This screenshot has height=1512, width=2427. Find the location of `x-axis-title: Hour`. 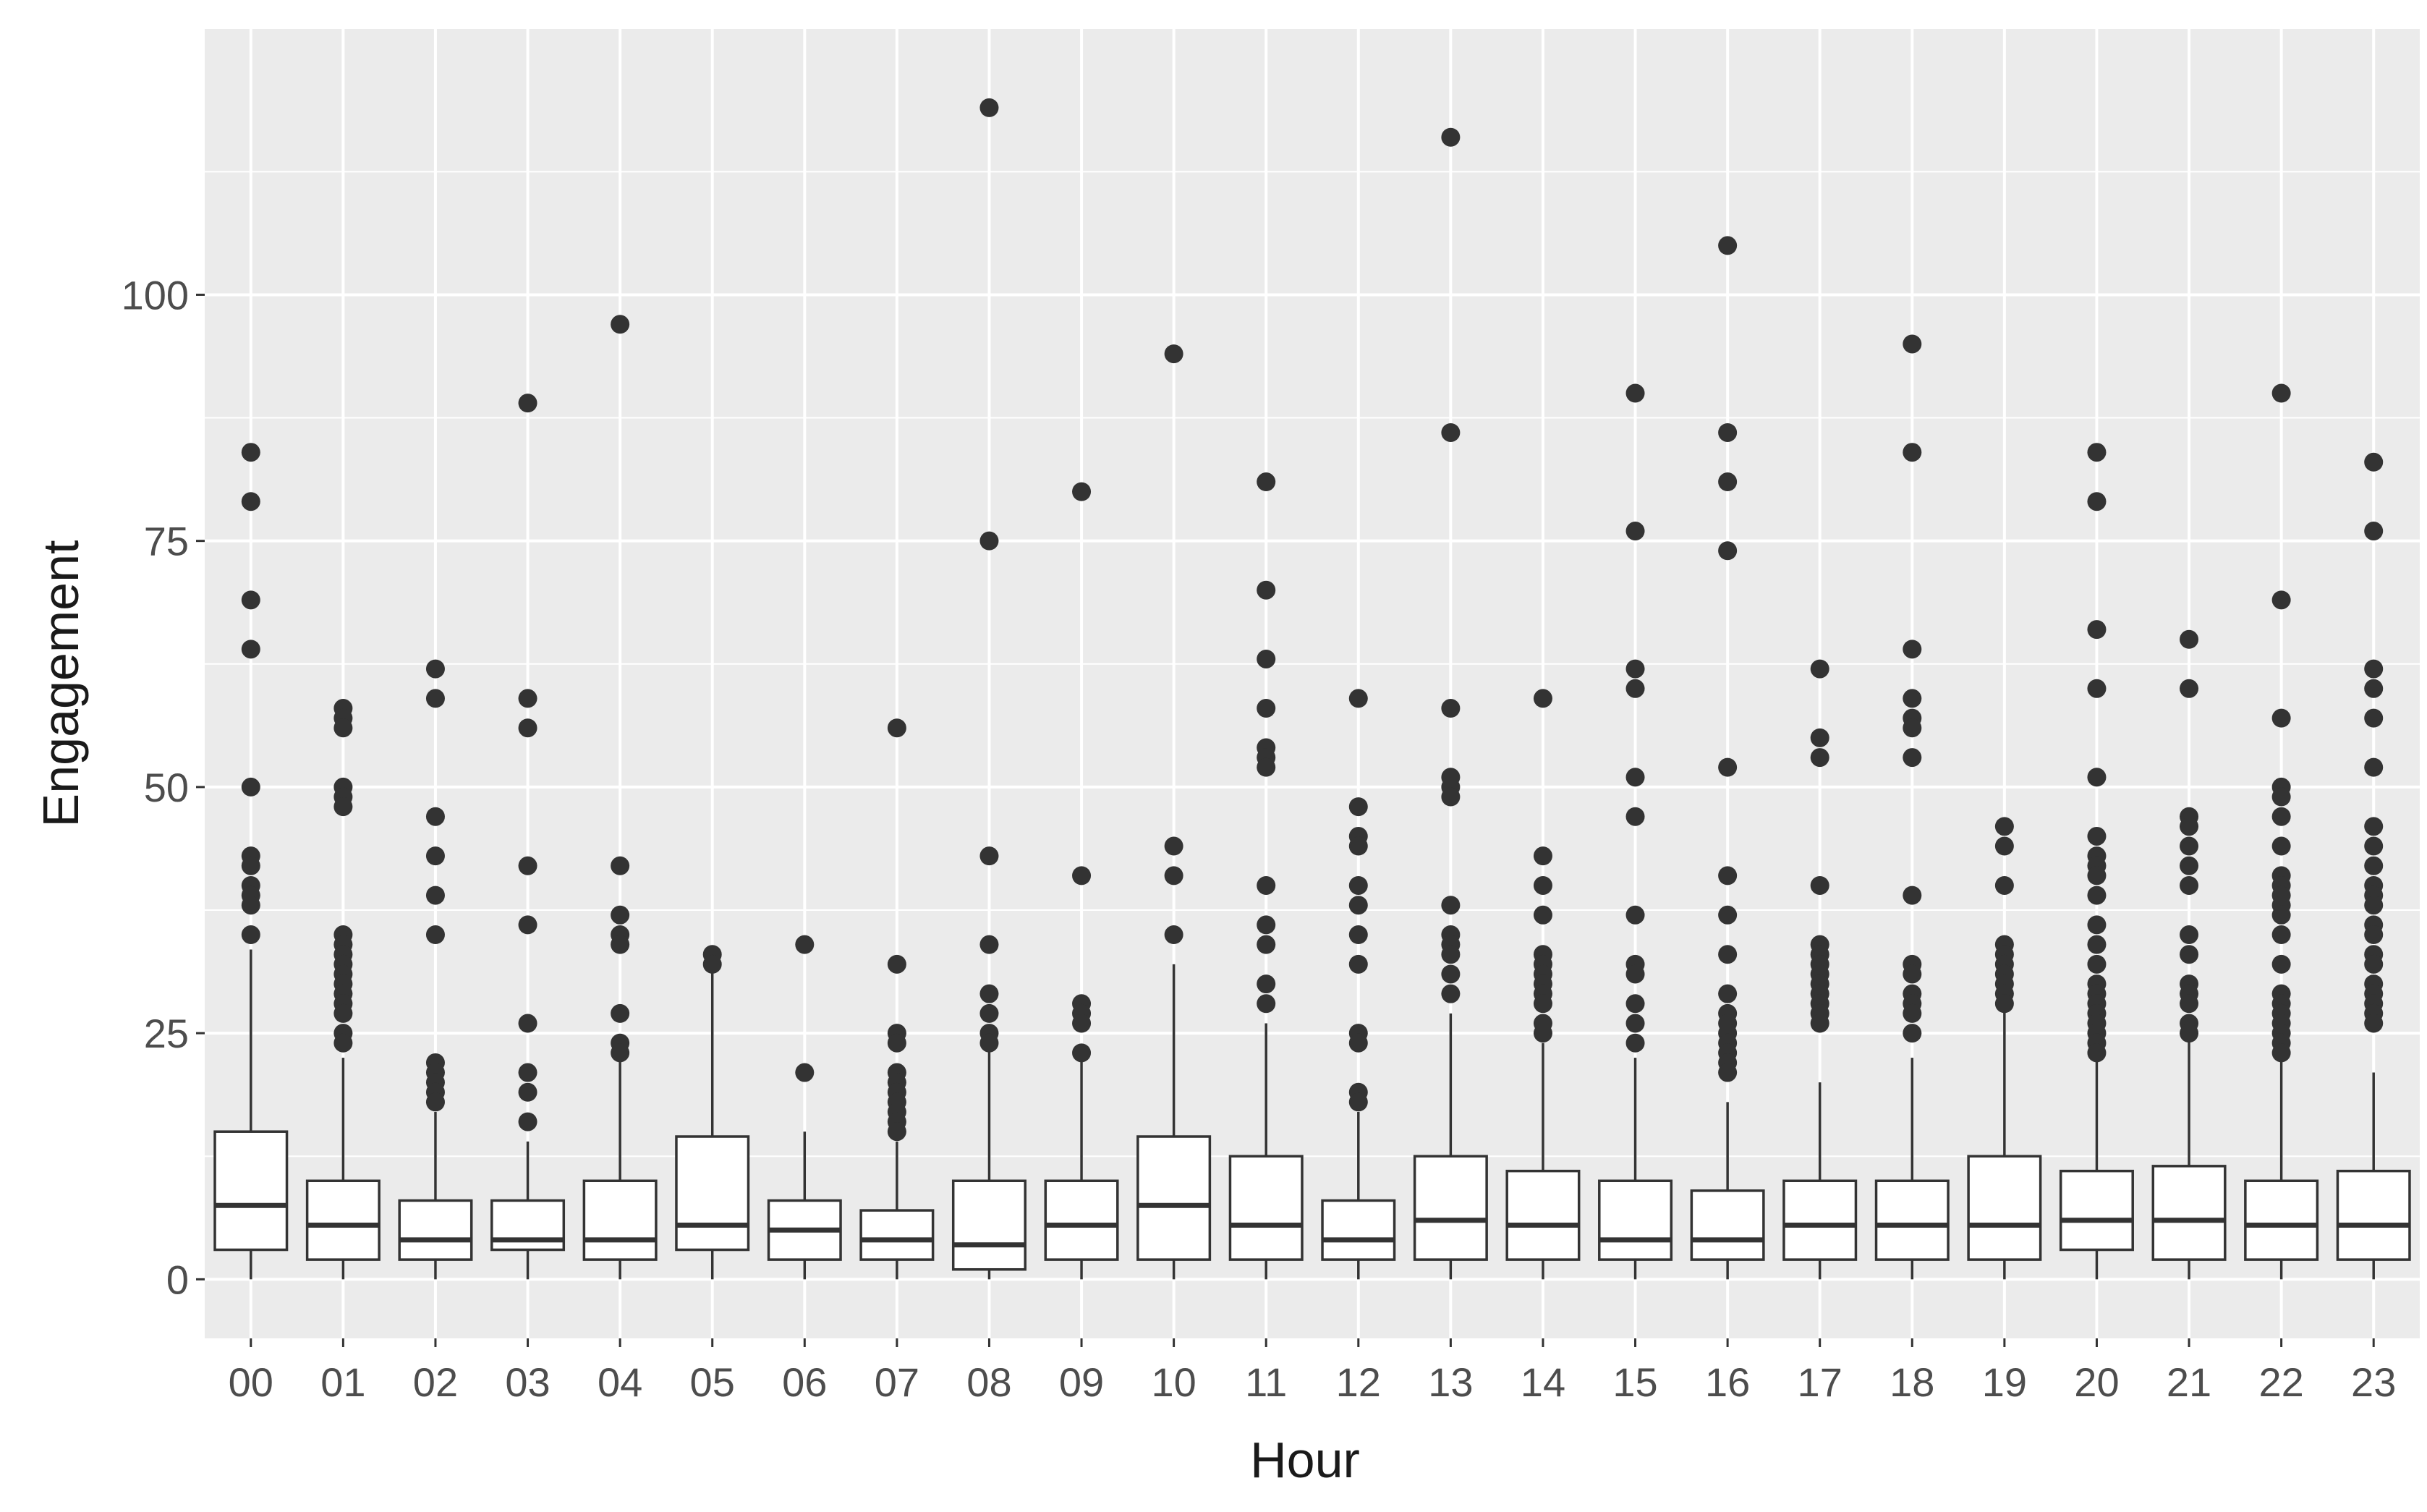

x-axis-title: Hour is located at coordinates (1305, 1460).